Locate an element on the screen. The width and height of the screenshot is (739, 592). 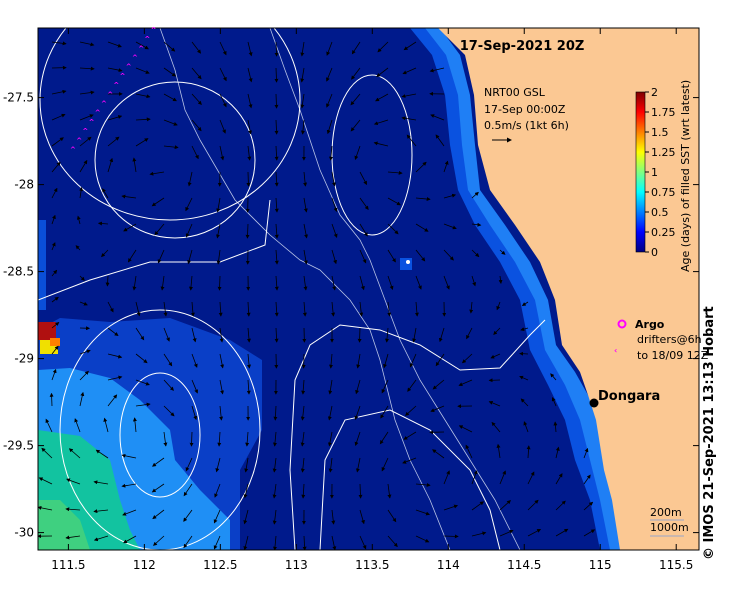
sst-age-red-spot is located at coordinates (47, 331).